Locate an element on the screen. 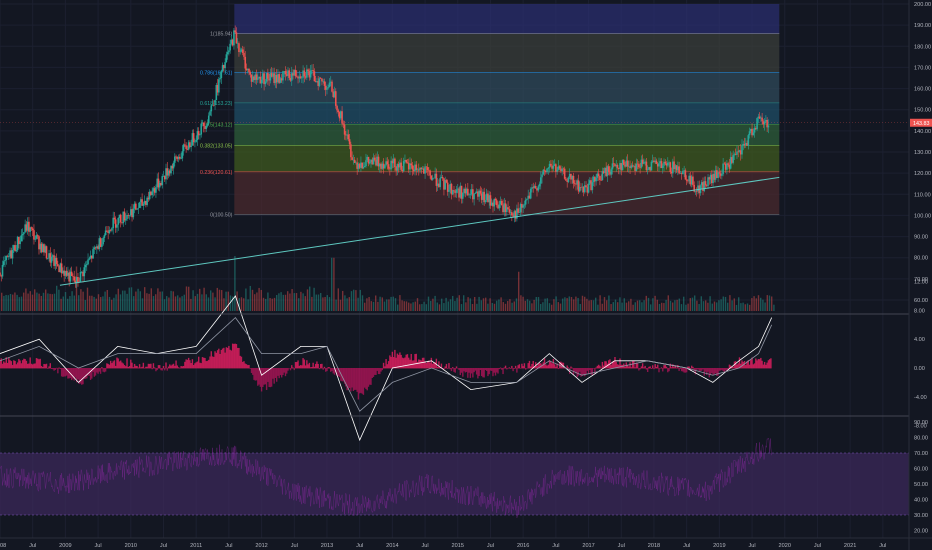  rsi-pane is located at coordinates (454, 477).